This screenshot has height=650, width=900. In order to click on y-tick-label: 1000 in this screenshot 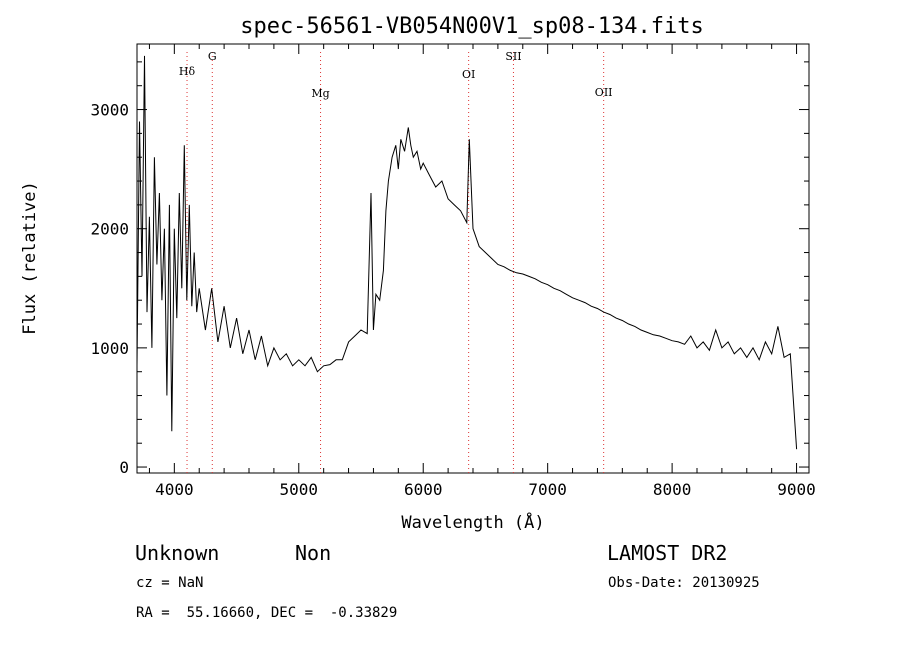, I will do `click(109, 348)`.